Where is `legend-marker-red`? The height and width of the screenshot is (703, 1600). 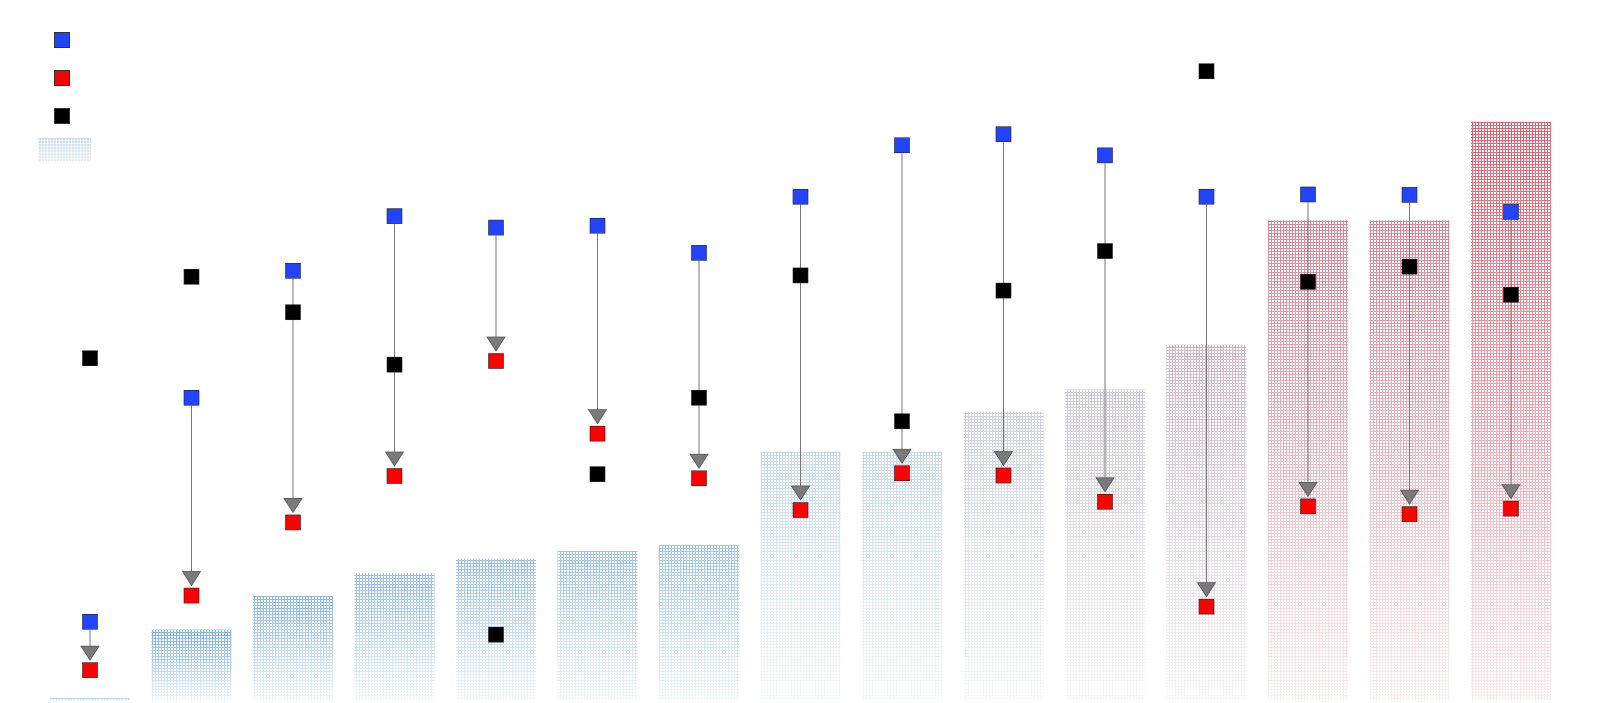 legend-marker-red is located at coordinates (62, 78).